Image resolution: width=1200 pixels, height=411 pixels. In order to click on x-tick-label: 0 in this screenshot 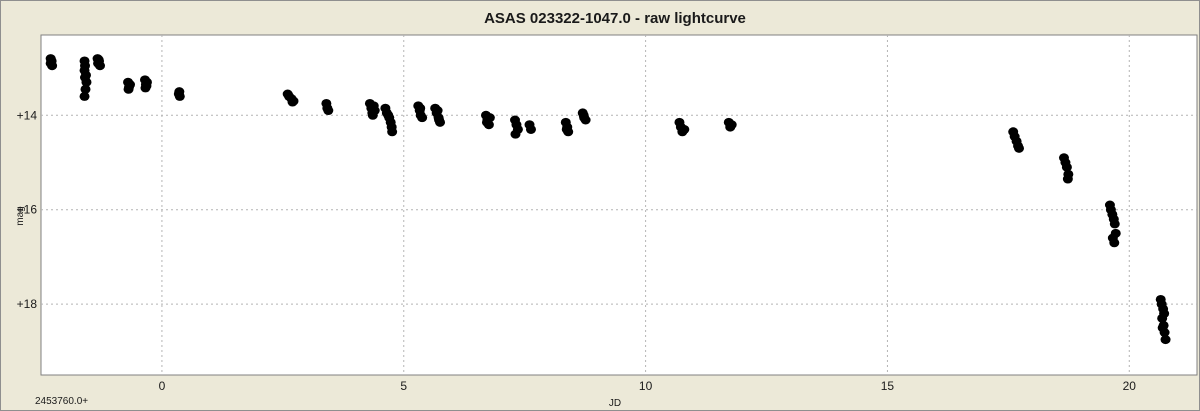, I will do `click(162, 386)`.